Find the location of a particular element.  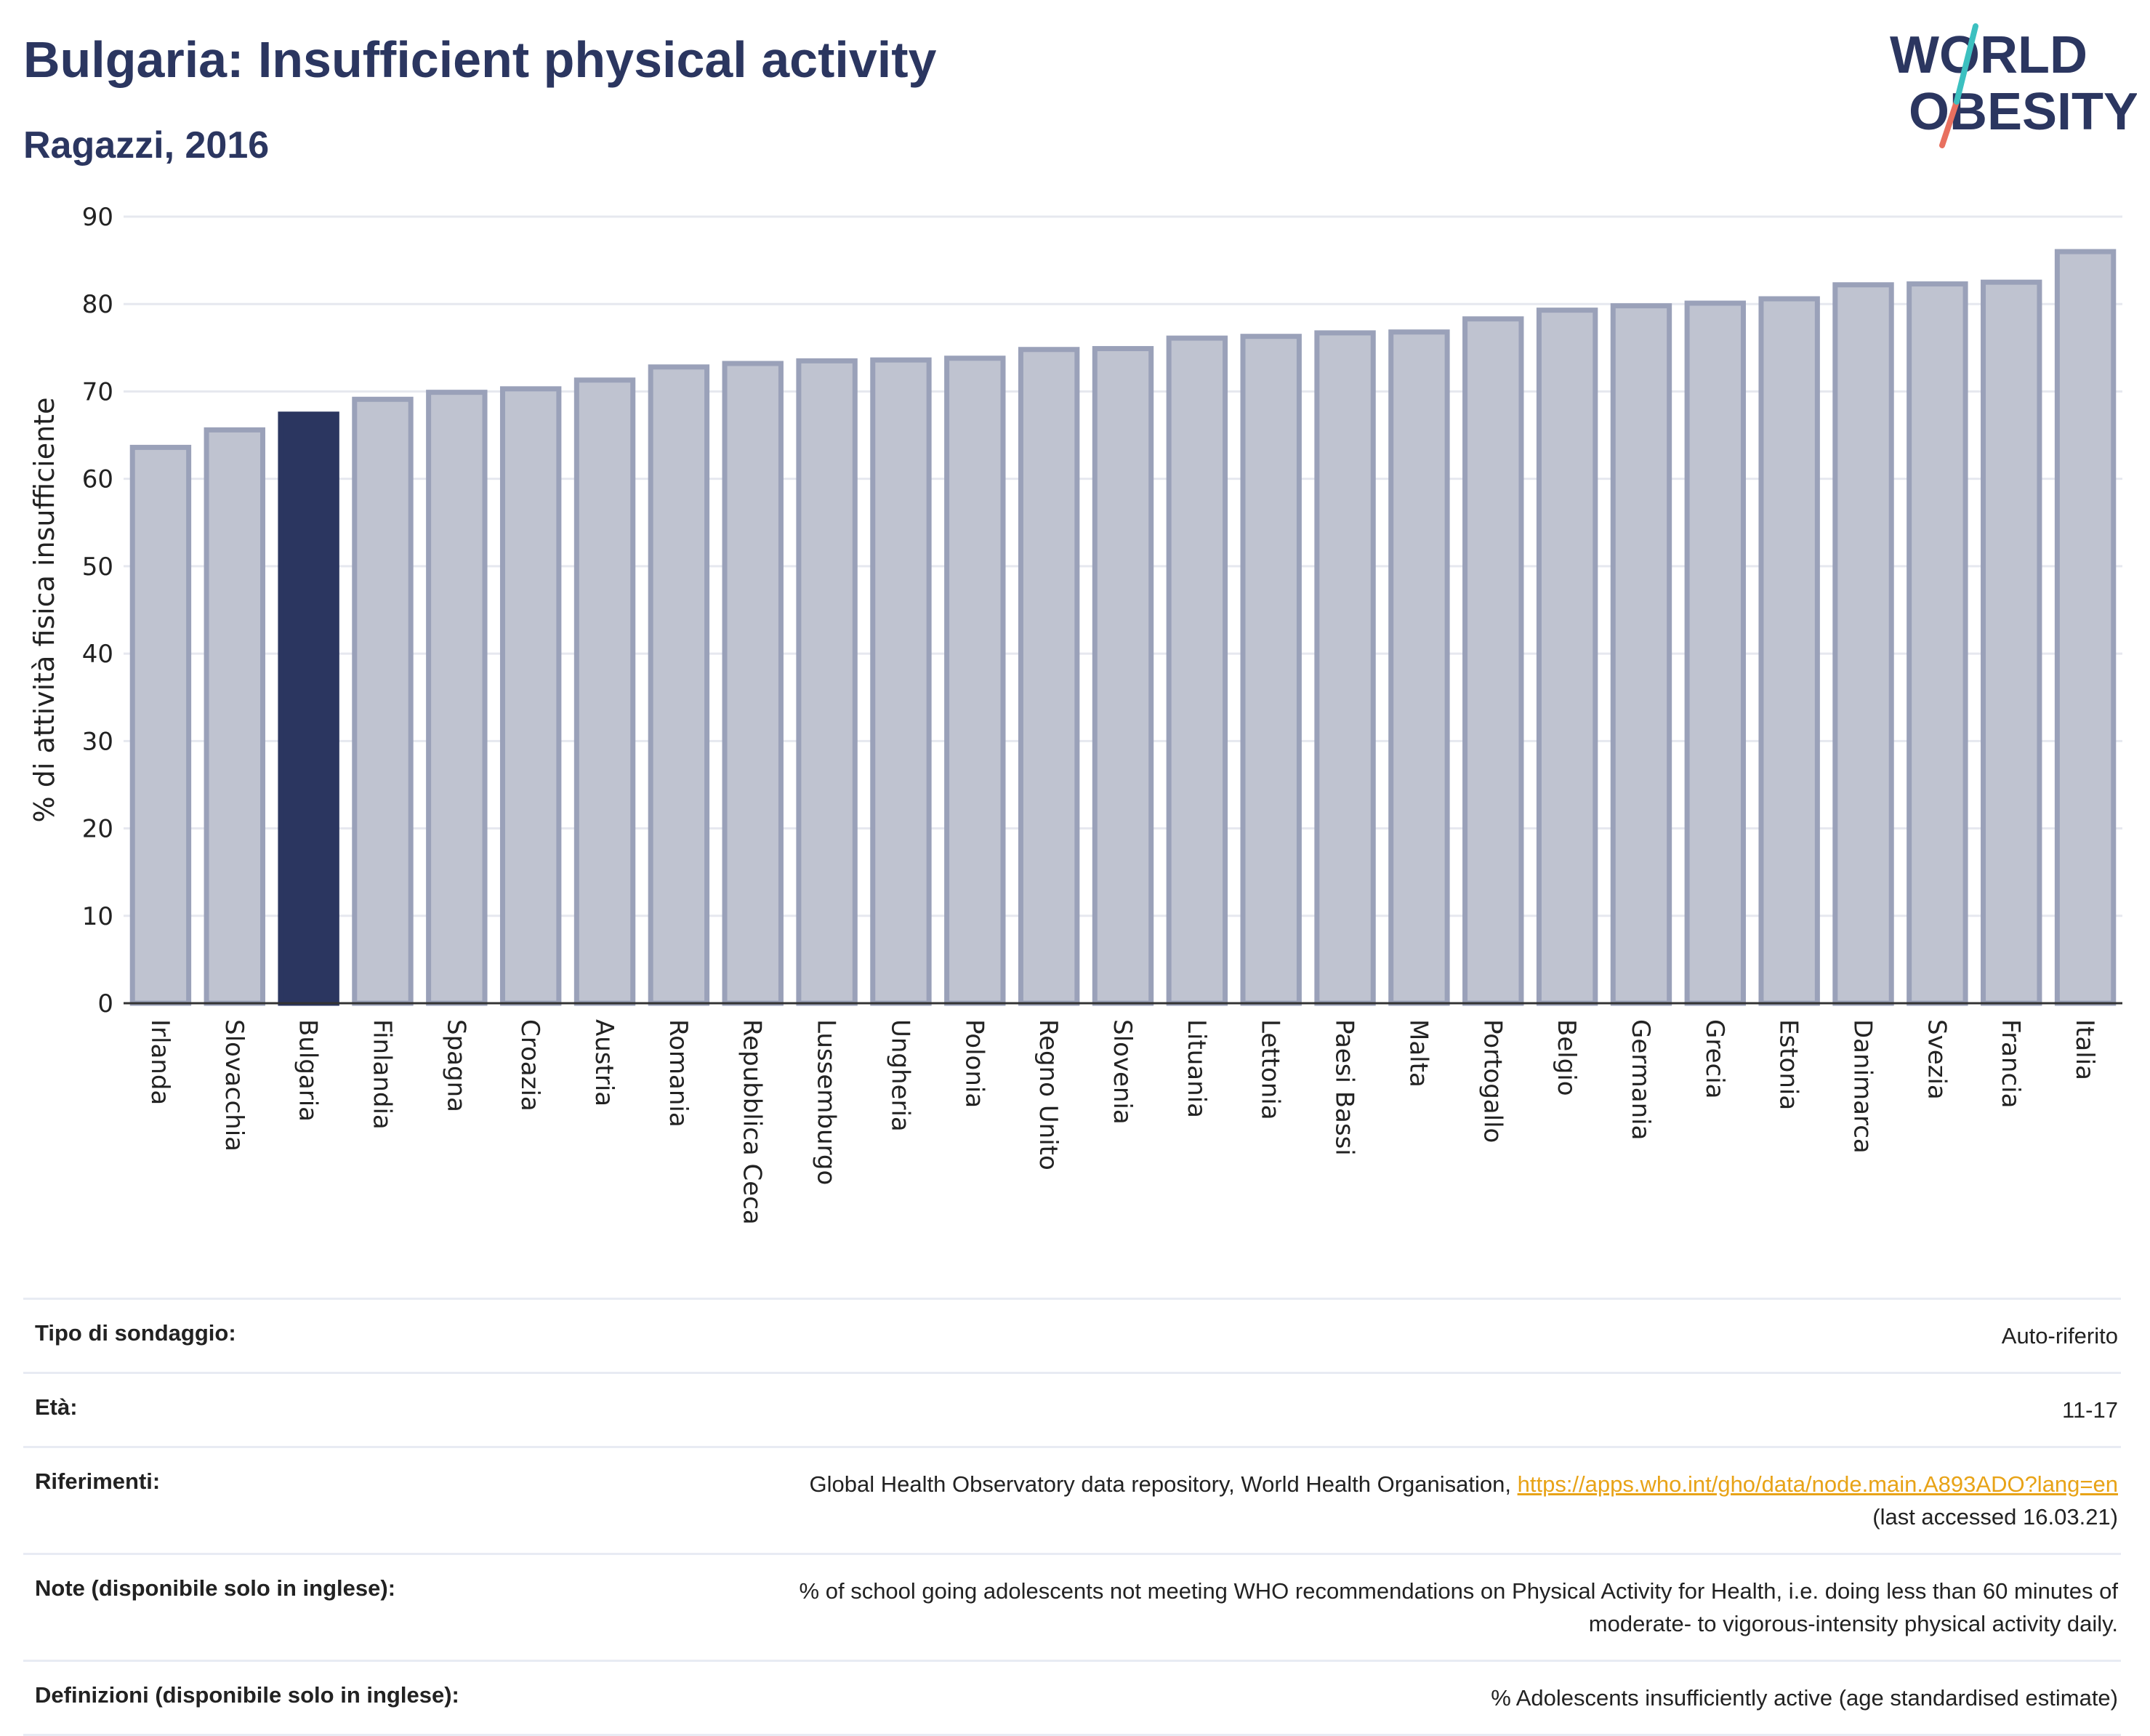

logo-line-1: WORLD is located at coordinates (1988, 55).